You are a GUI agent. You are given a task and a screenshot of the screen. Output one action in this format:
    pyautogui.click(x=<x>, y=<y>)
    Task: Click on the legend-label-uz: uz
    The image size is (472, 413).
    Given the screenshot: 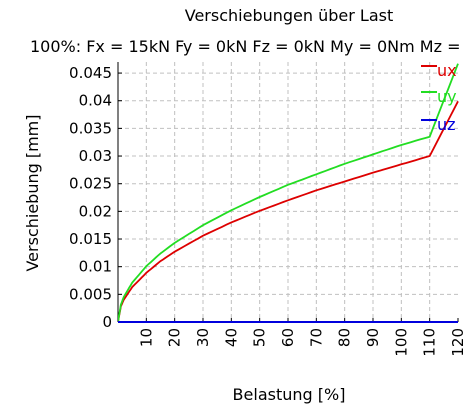 What is the action you would take?
    pyautogui.click(x=446, y=124)
    